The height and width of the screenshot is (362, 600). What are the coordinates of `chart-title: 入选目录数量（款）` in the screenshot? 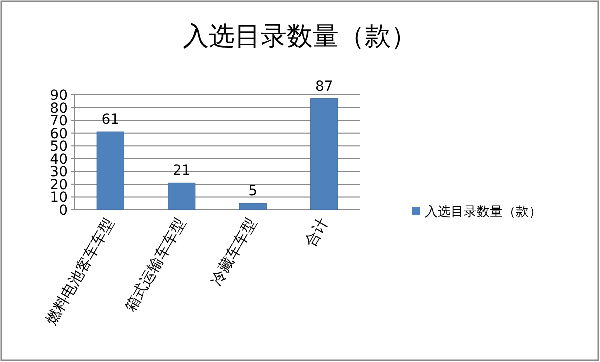 It's located at (300, 37).